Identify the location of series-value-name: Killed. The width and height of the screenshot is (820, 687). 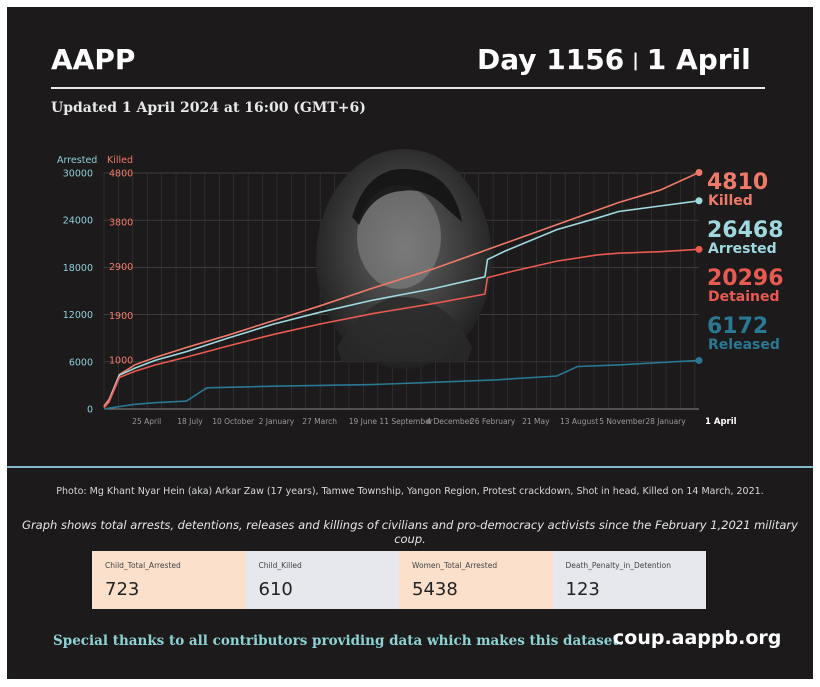
(730, 201).